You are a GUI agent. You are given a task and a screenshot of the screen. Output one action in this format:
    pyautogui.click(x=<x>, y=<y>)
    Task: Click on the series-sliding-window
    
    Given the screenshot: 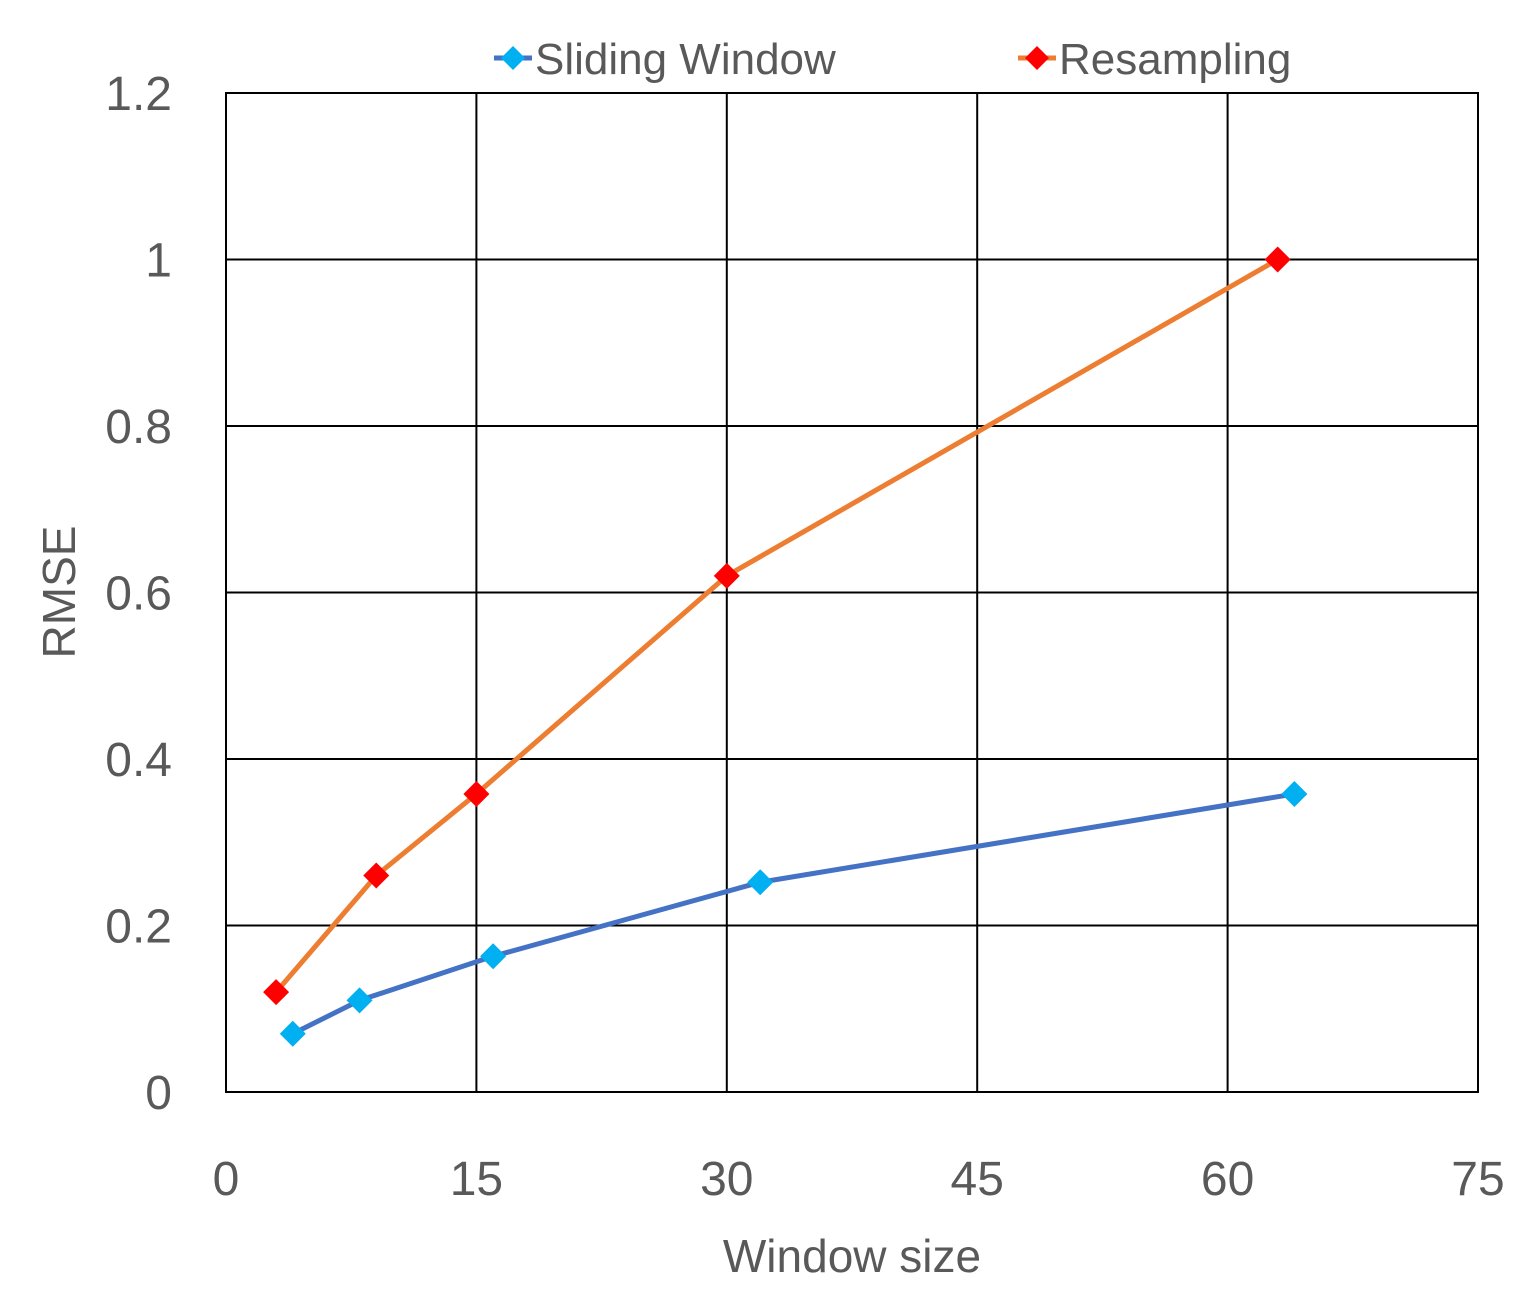 What is the action you would take?
    pyautogui.click(x=793, y=913)
    